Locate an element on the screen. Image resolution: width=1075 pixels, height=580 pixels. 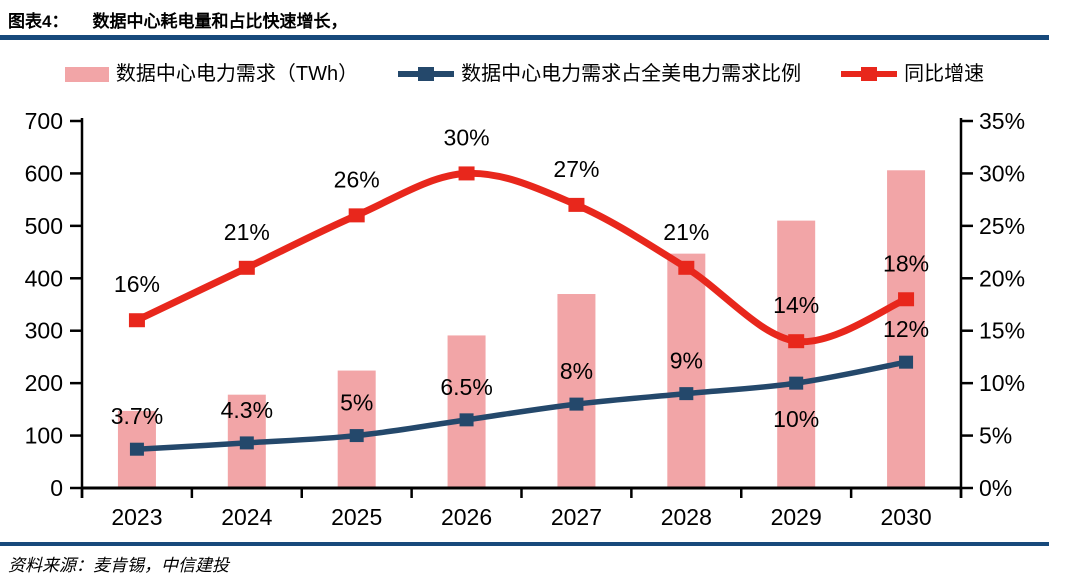
share-marker-2025 is located at coordinates (356, 436).